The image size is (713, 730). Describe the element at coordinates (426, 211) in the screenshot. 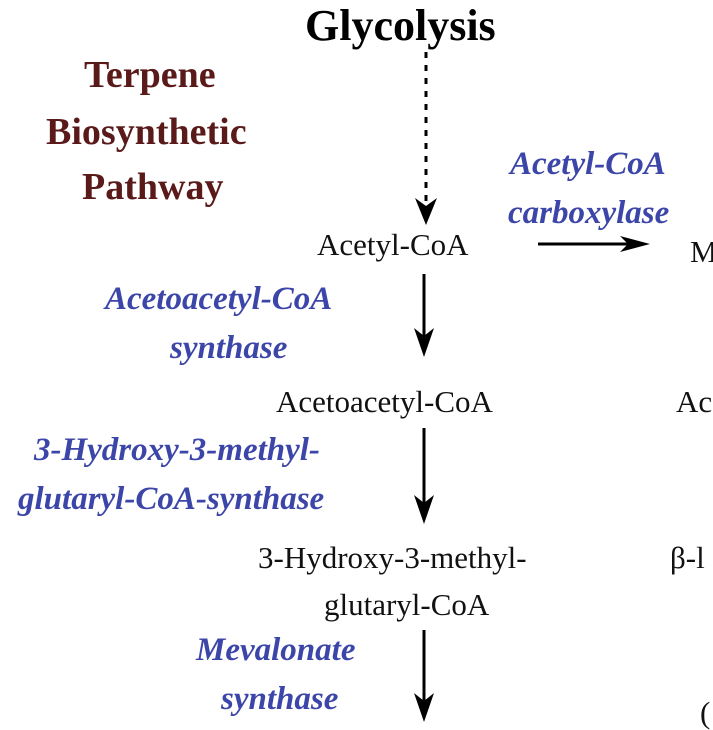

I see `dotted-arrow-head` at that location.